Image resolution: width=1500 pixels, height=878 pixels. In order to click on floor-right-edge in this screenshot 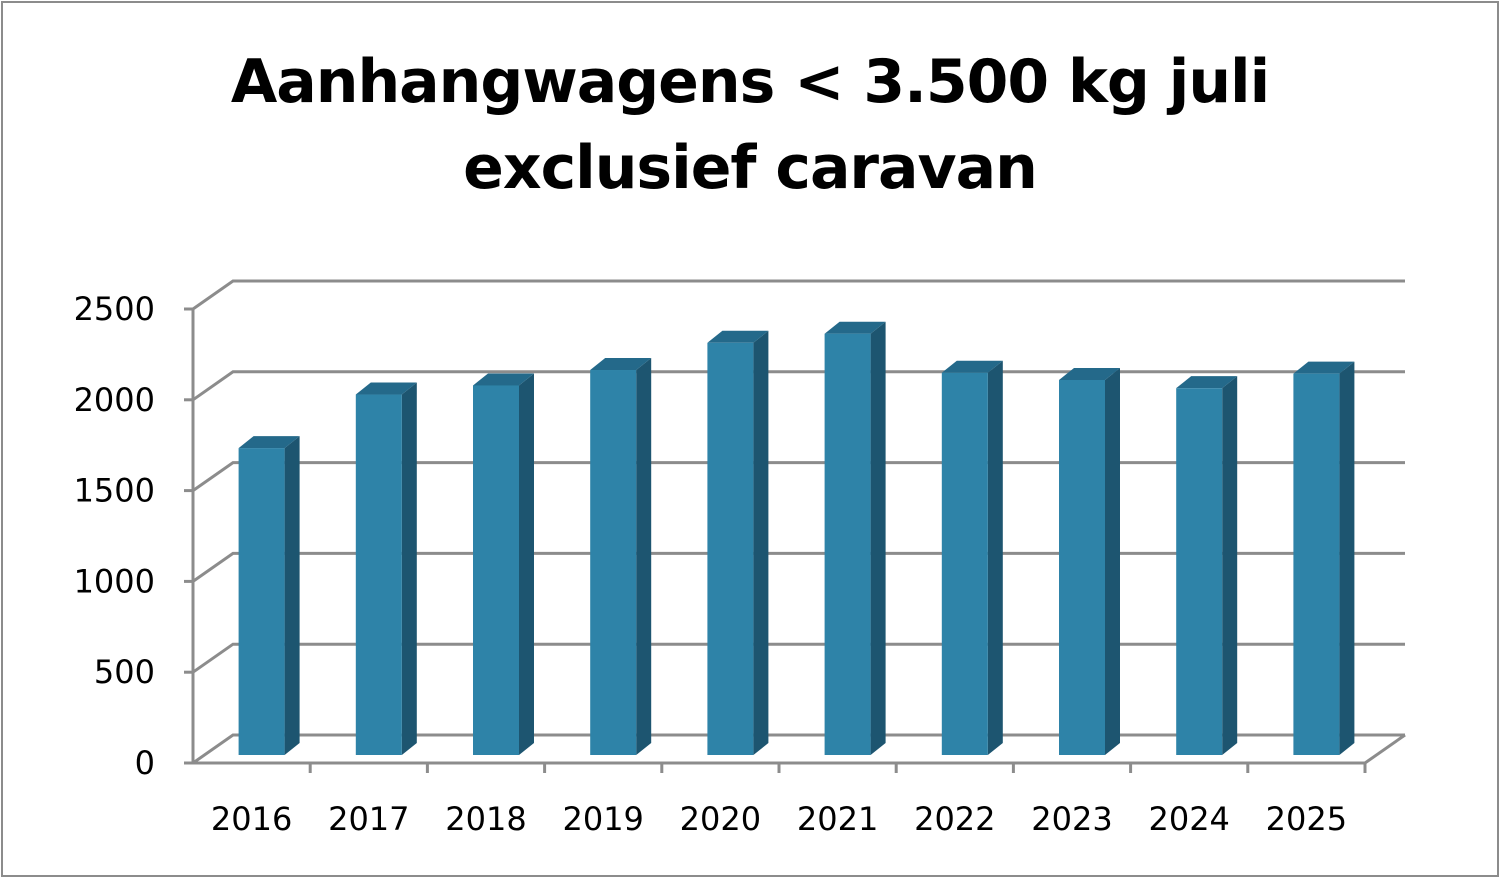, I will do `click(1385, 749)`.